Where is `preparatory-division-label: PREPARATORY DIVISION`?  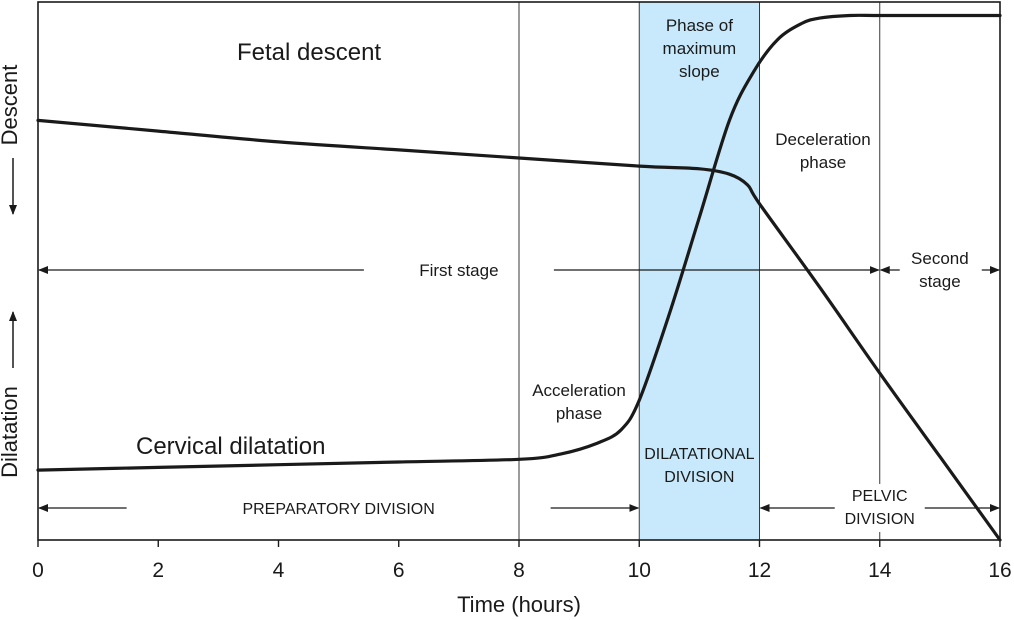
preparatory-division-label: PREPARATORY DIVISION is located at coordinates (338, 509).